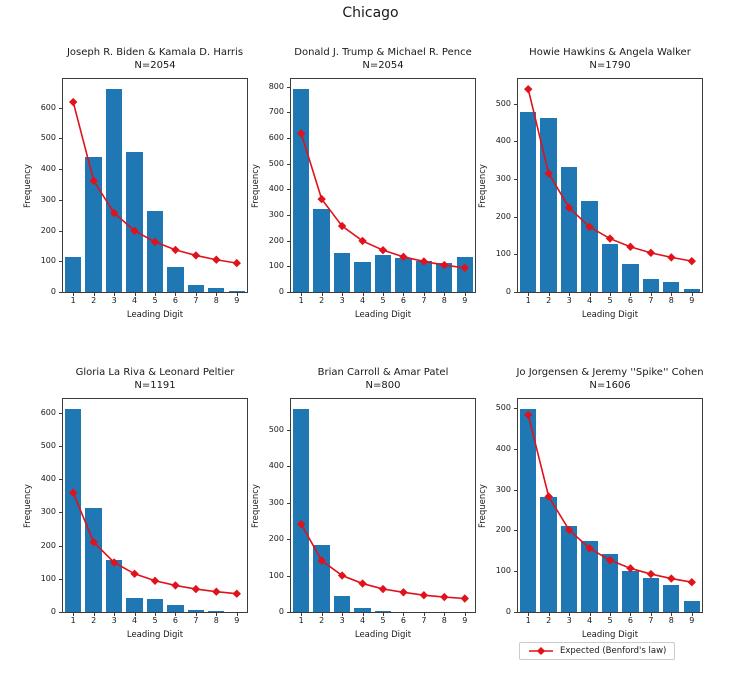  What do you see at coordinates (610, 52) in the screenshot?
I see `candidate-names: Howie Hawkins & Angela Walker` at bounding box center [610, 52].